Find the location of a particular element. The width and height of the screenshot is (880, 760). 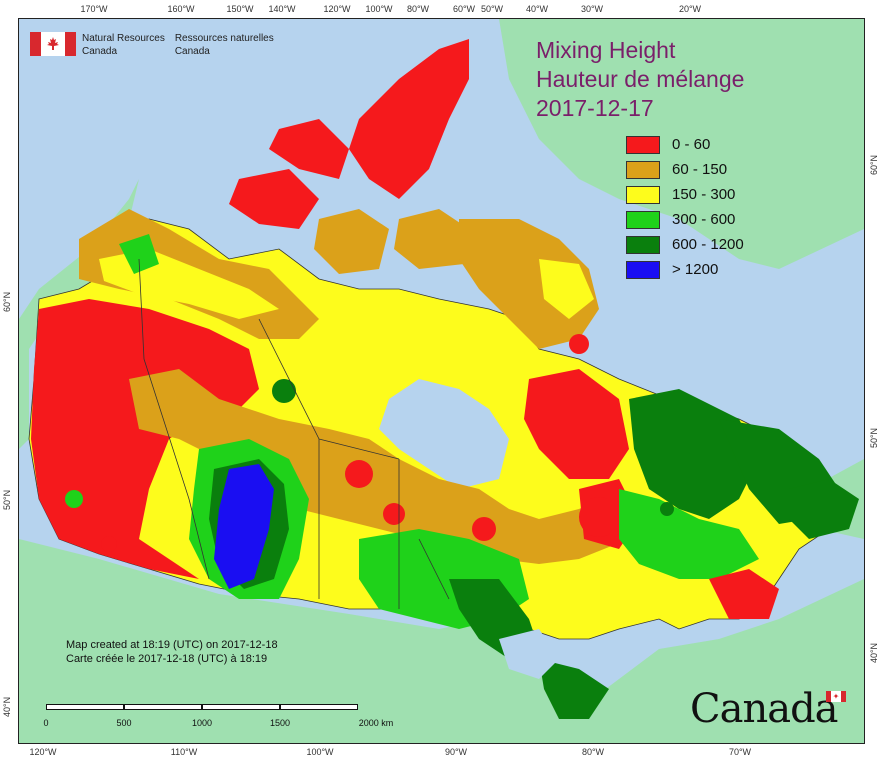

title-en: Mixing Height is located at coordinates (606, 50).